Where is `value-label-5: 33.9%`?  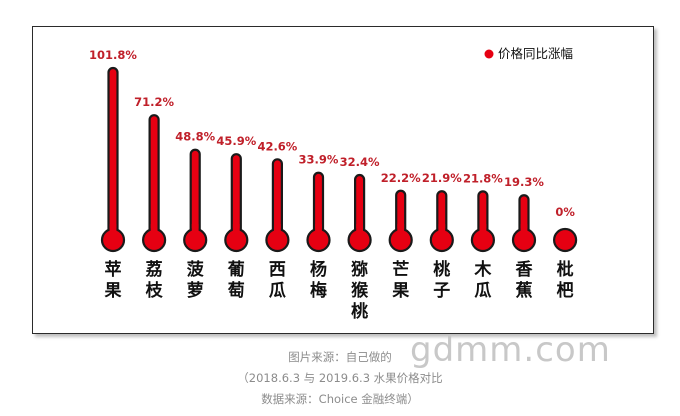
value-label-5: 33.9% is located at coordinates (319, 160).